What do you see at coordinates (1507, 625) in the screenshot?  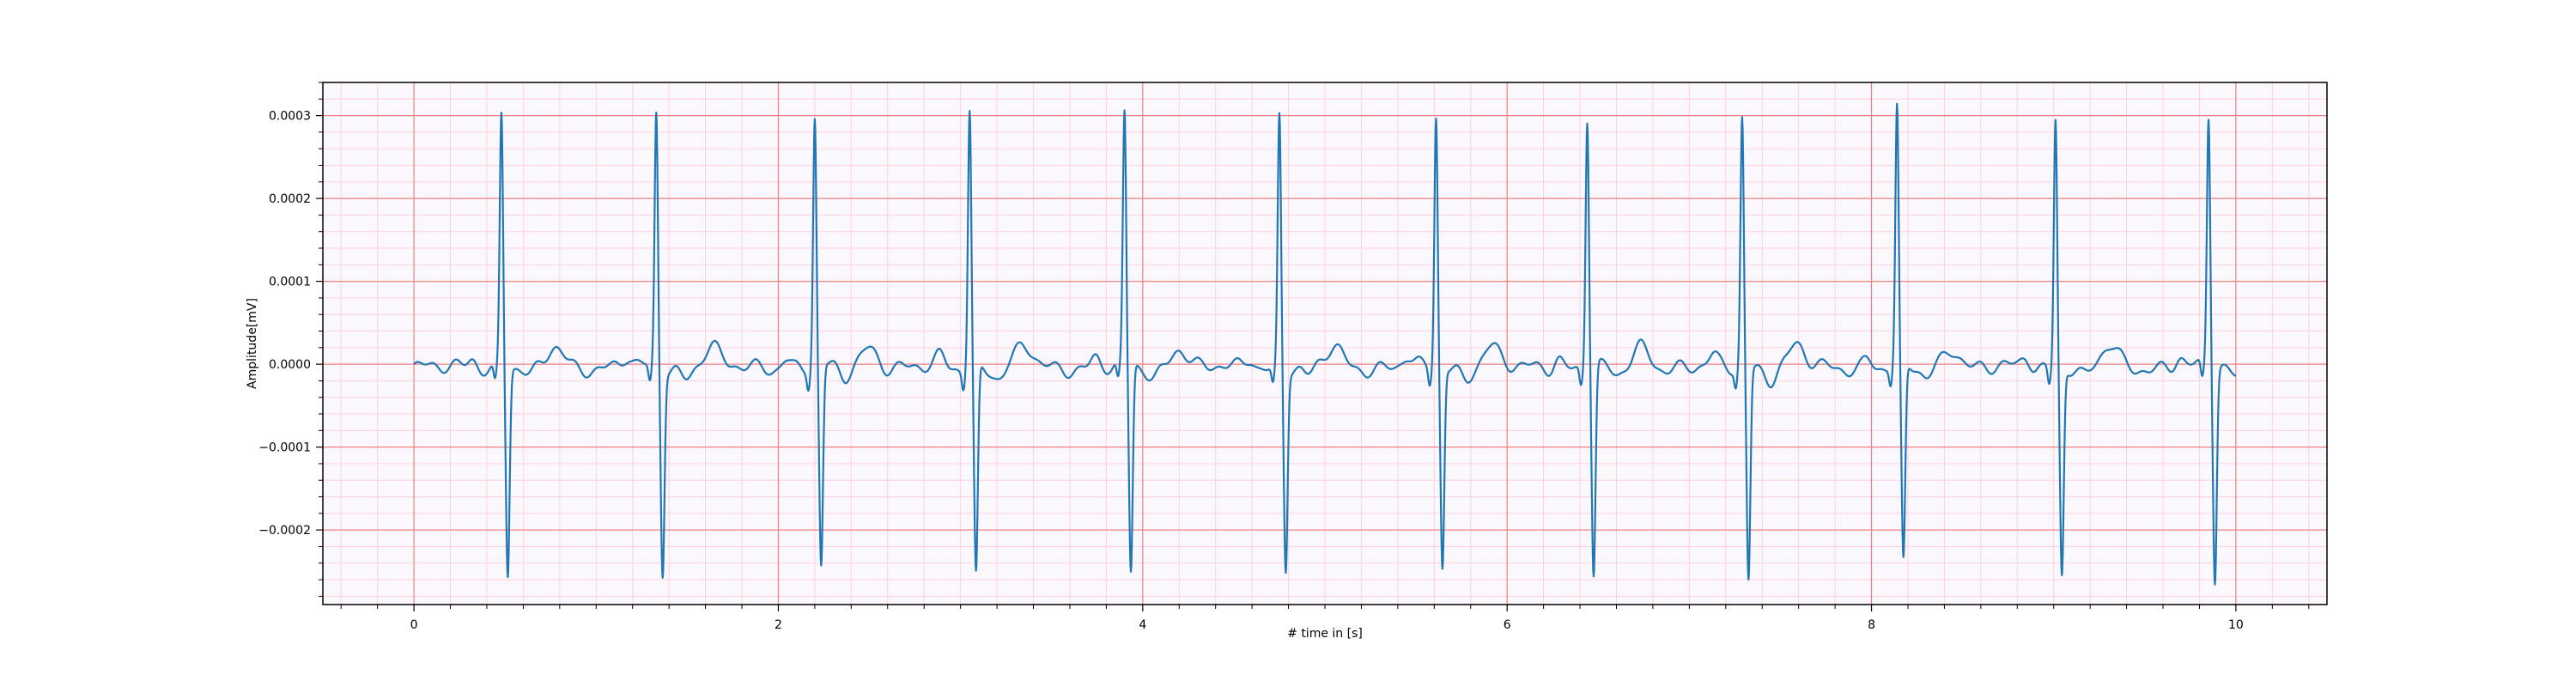 I see `x-tick-label: 6` at bounding box center [1507, 625].